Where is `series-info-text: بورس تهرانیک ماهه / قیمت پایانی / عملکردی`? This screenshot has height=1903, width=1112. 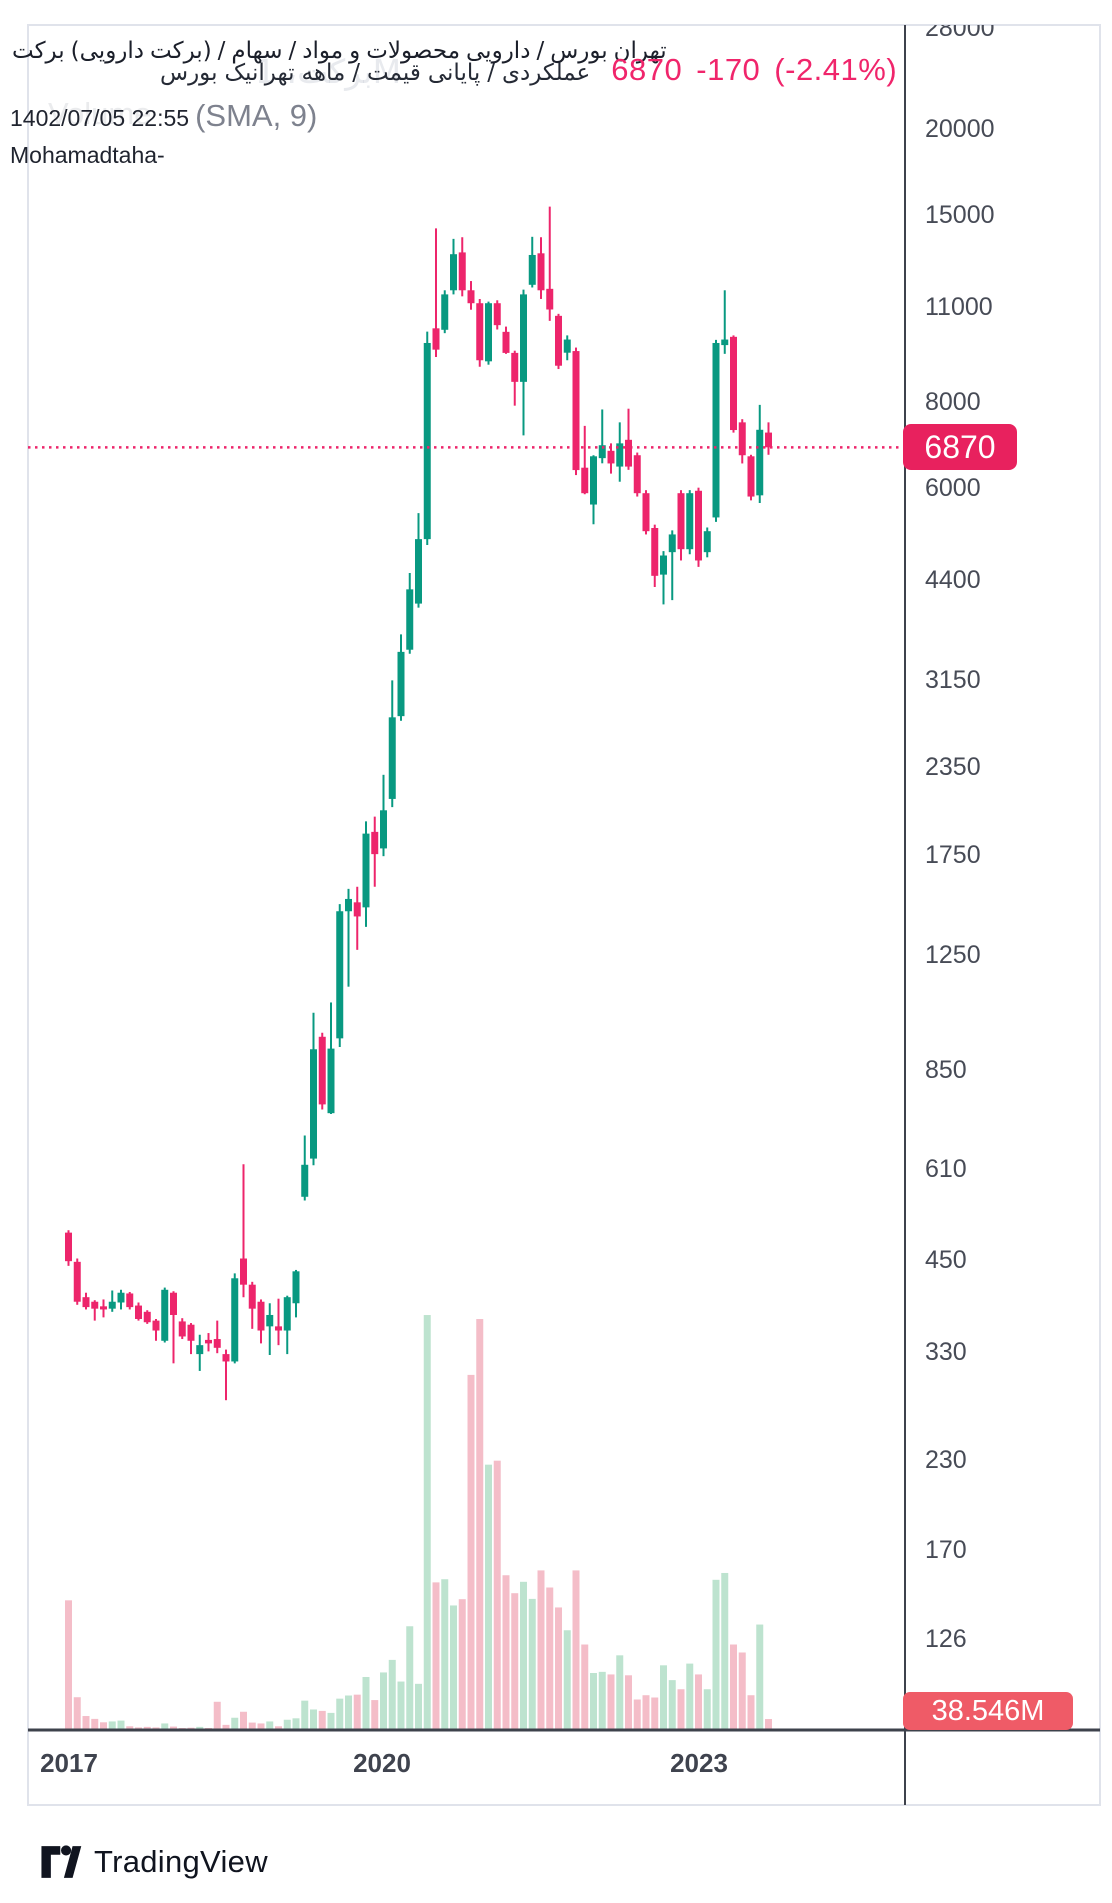
series-info-text: بورس تهرانیک ماهه / قیمت پایانی / عملکردی is located at coordinates (375, 73).